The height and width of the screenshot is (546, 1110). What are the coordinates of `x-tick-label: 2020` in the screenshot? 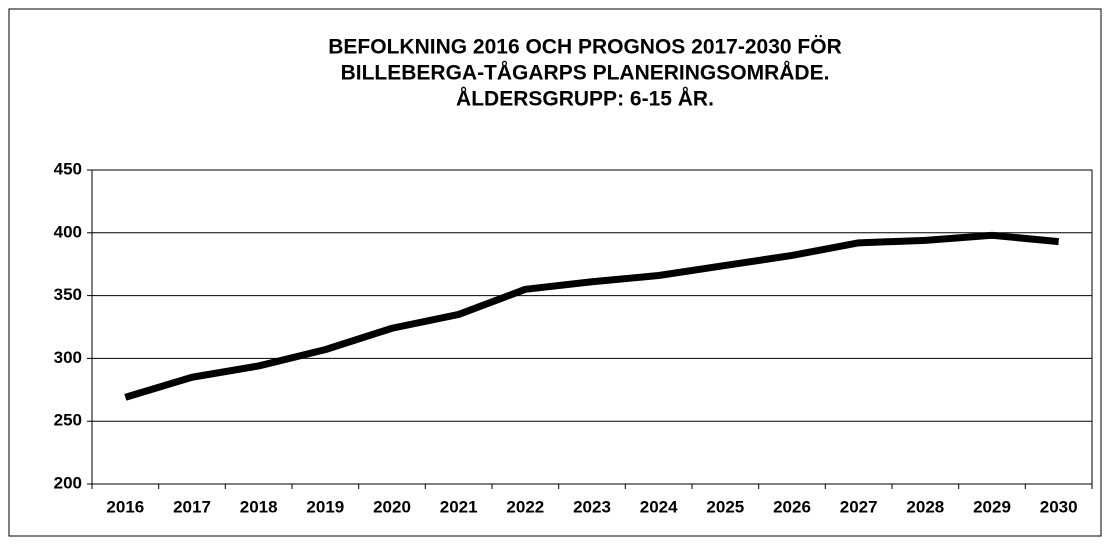 It's located at (392, 506).